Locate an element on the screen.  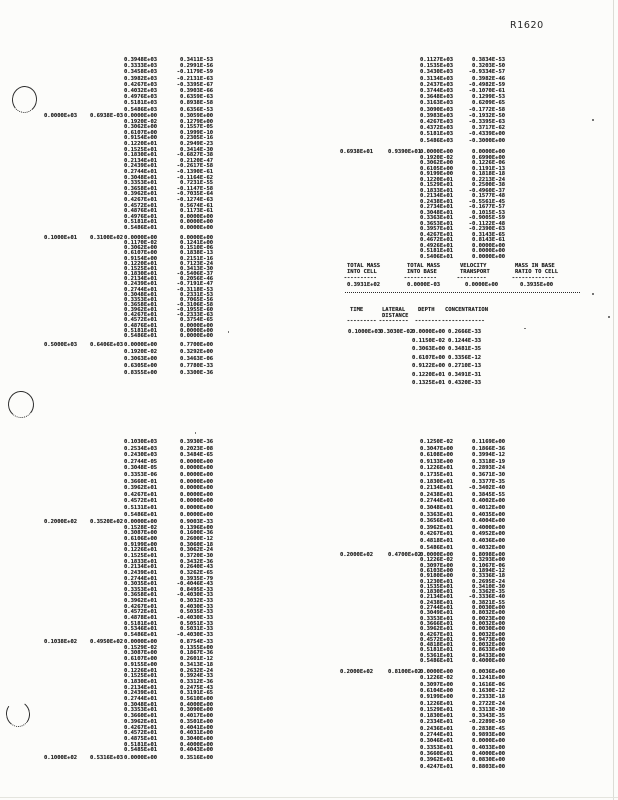
column-header: DISTANCE is located at coordinates (395, 315).